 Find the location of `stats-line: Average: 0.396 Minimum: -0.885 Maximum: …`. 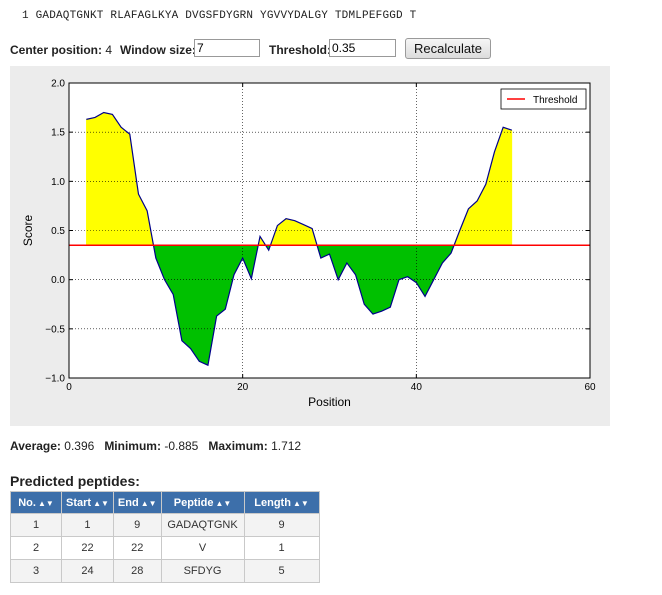

stats-line: Average: 0.396 Minimum: -0.885 Maximum: … is located at coordinates (155, 446).